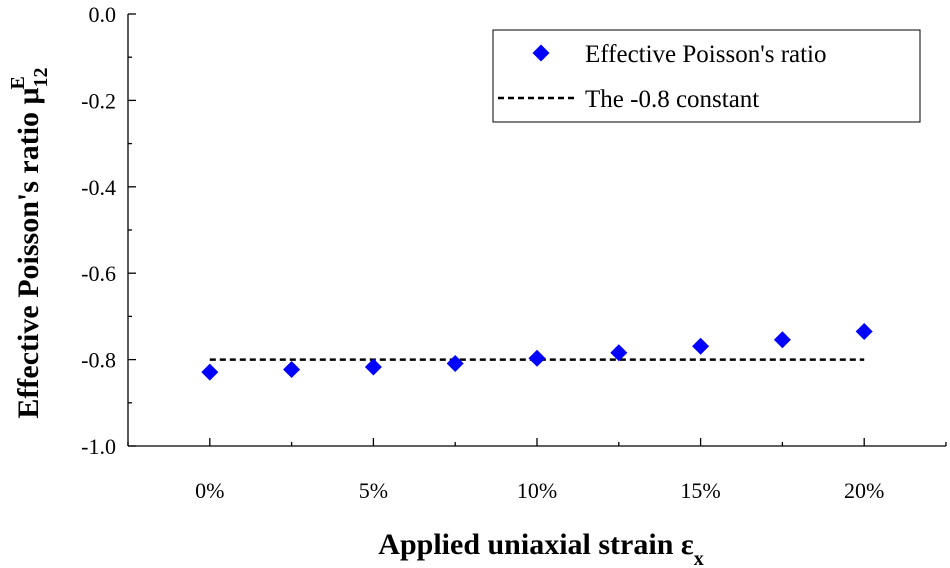 Image resolution: width=950 pixels, height=568 pixels. I want to click on y-tick-label: -0.8, so click(98, 360).